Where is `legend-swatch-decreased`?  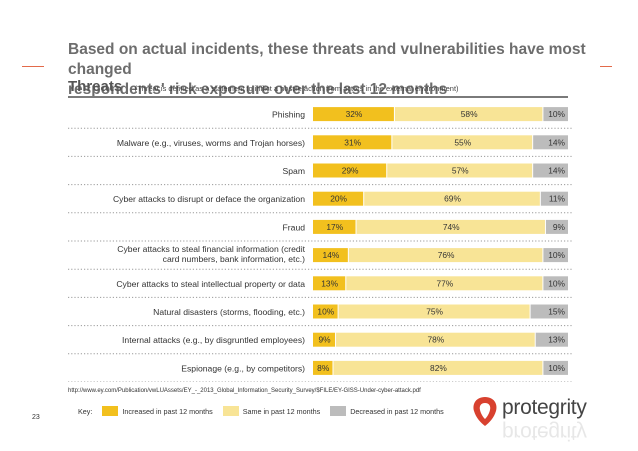
legend-swatch-decreased is located at coordinates (338, 411).